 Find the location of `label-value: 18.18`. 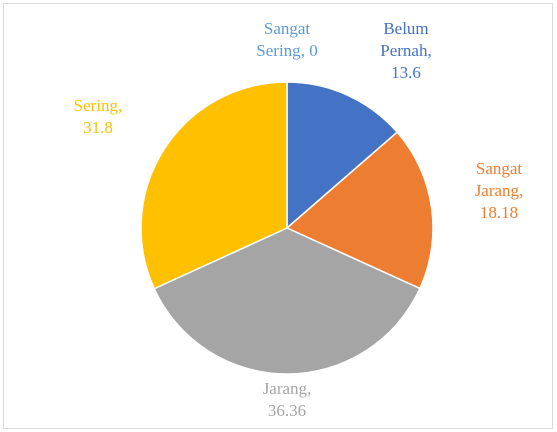

label-value: 18.18 is located at coordinates (499, 212).